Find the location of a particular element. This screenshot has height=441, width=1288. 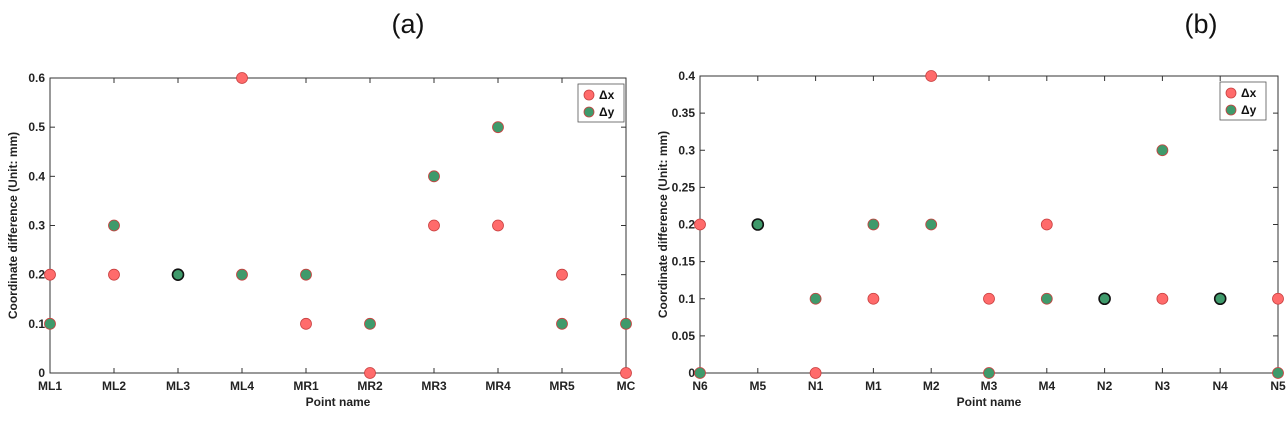

x-tick-label: MR4 is located at coordinates (498, 386).